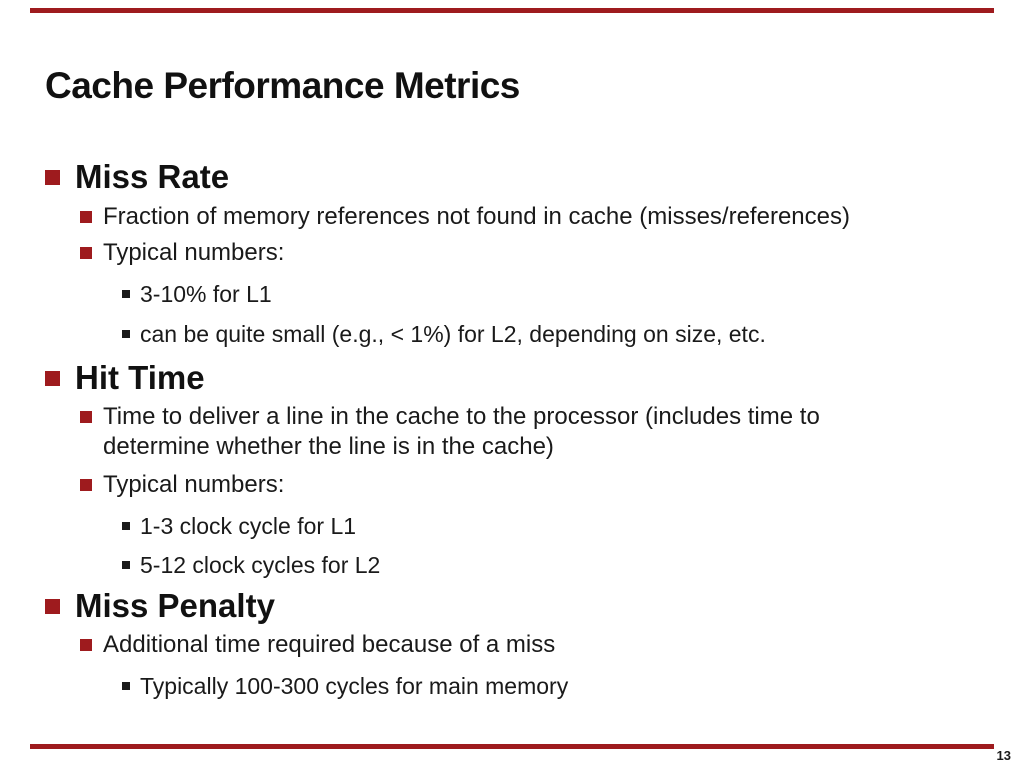 The width and height of the screenshot is (1024, 768). Describe the element at coordinates (152, 176) in the screenshot. I see `heading-miss-rate: Miss Rate` at that location.